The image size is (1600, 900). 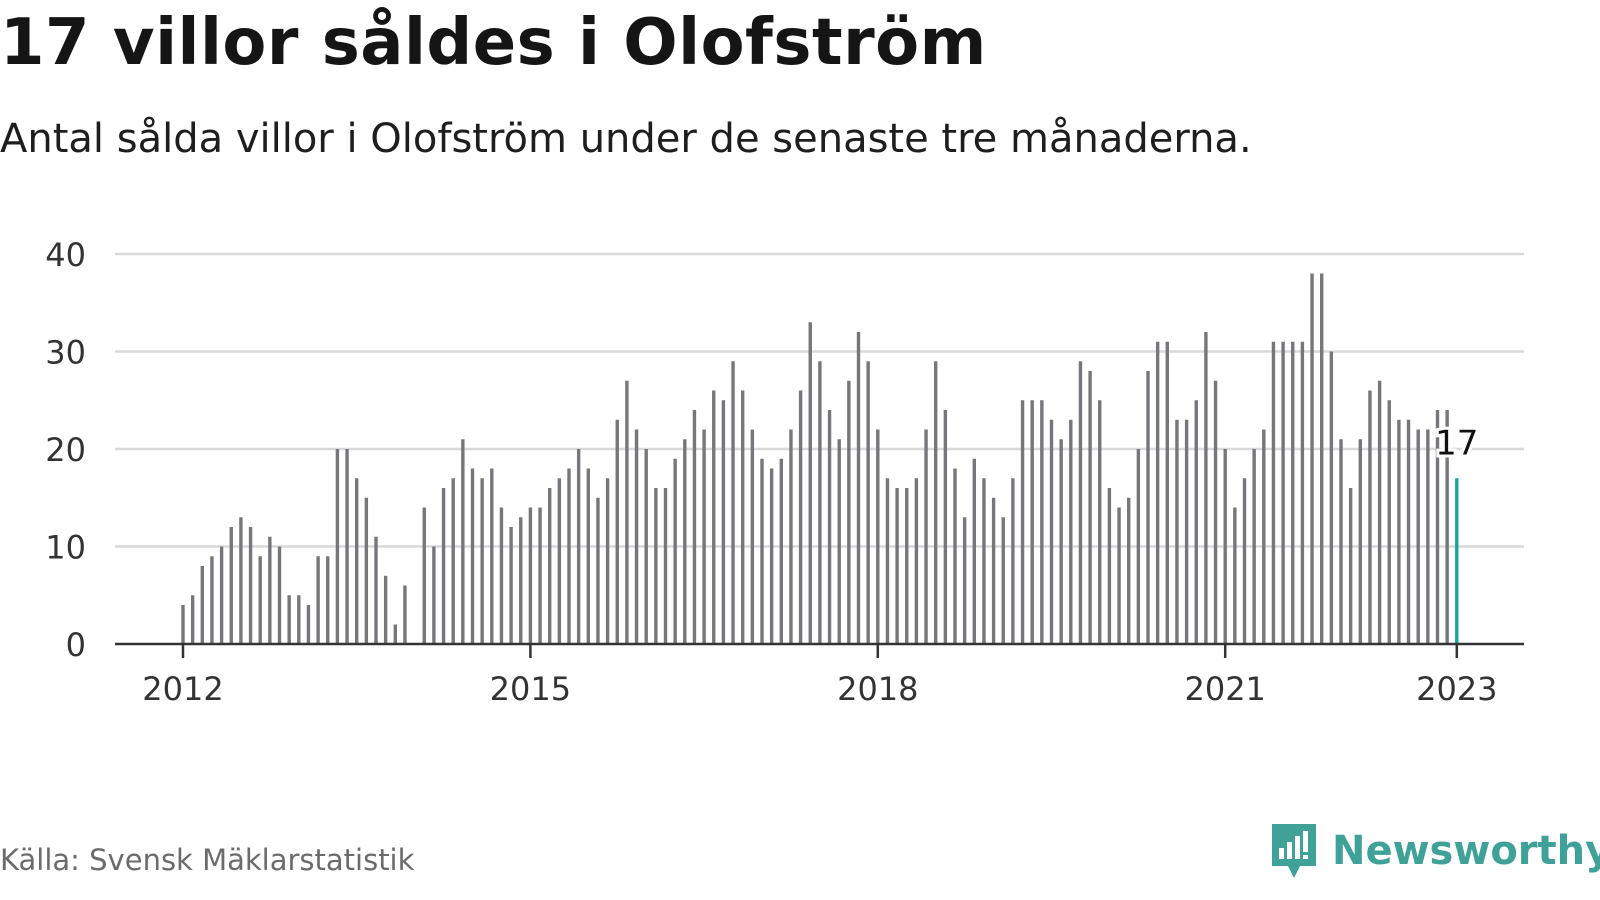 I want to click on x-tick-label: 2012, so click(x=182, y=689).